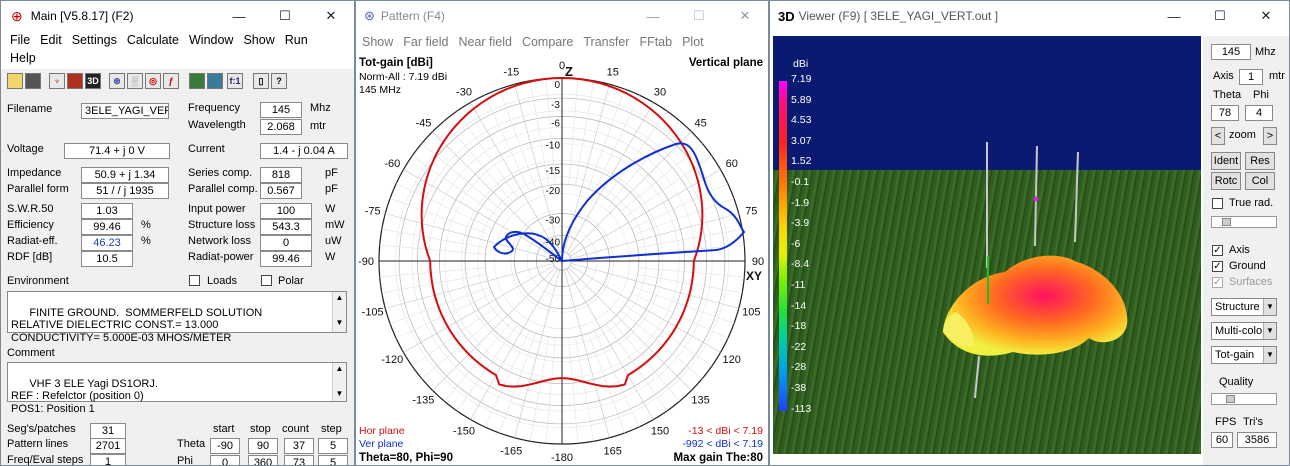  I want to click on gain-type-dropdown: Tot-gain ▼, so click(1244, 355).